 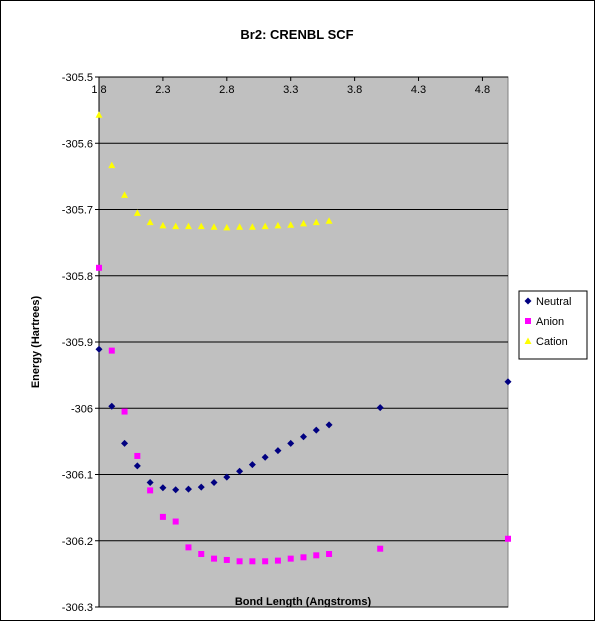 I want to click on x-tick-label: 2.3, so click(x=162, y=90).